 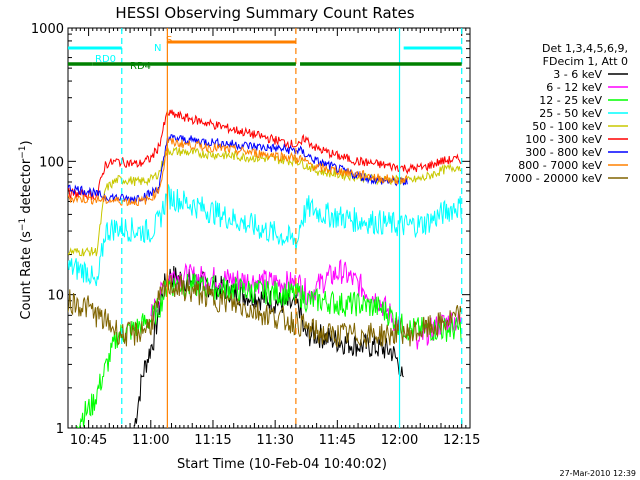 What do you see at coordinates (585, 61) in the screenshot?
I see `legend-header: FDecim 1, Att 0` at bounding box center [585, 61].